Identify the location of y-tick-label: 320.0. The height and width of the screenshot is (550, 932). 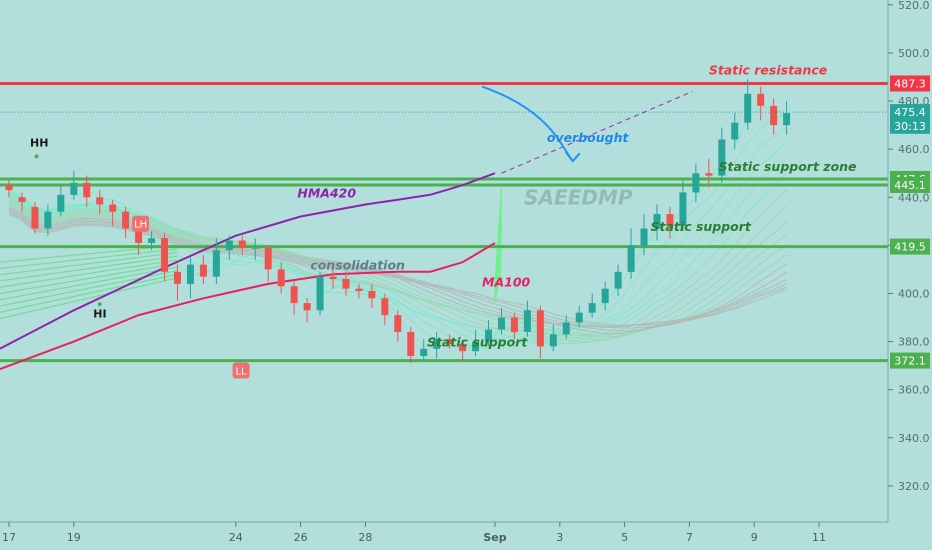
(914, 486).